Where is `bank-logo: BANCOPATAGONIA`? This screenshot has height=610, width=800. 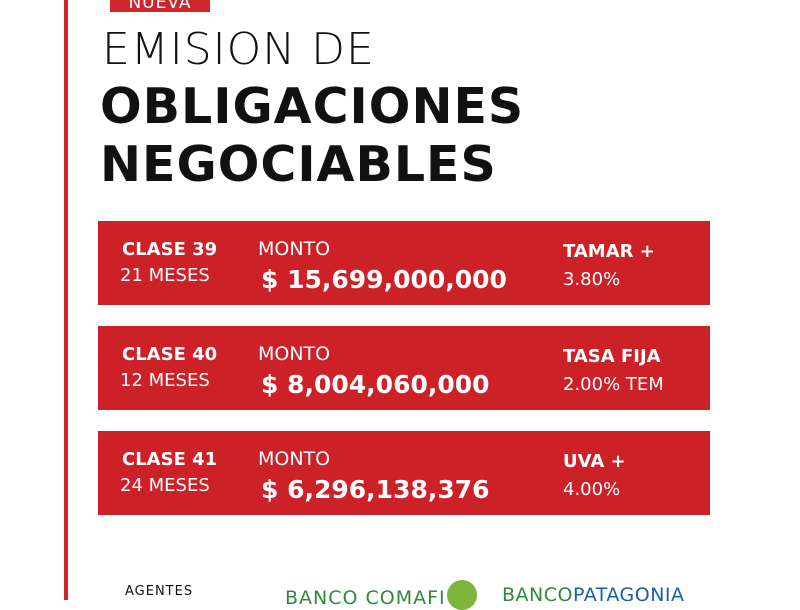 bank-logo: BANCOPATAGONIA is located at coordinates (593, 595).